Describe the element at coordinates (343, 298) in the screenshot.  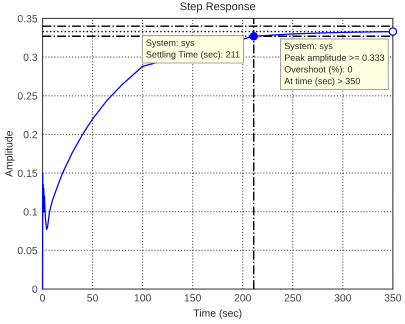
I see `x-tick-label: 300` at that location.